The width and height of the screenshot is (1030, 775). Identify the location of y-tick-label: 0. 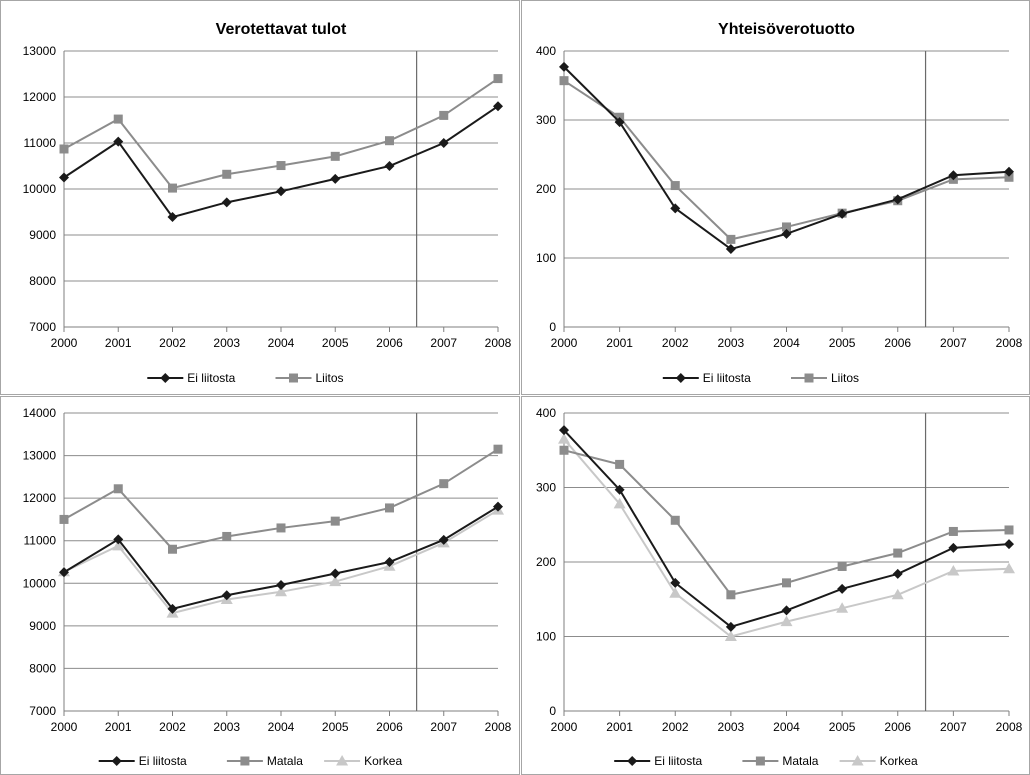
(552, 711).